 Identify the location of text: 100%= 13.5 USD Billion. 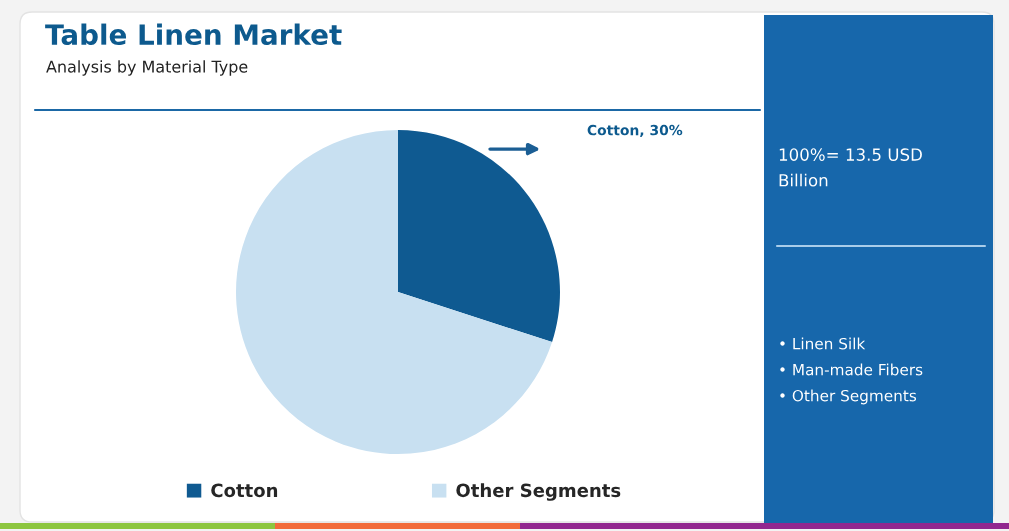
(850, 167).